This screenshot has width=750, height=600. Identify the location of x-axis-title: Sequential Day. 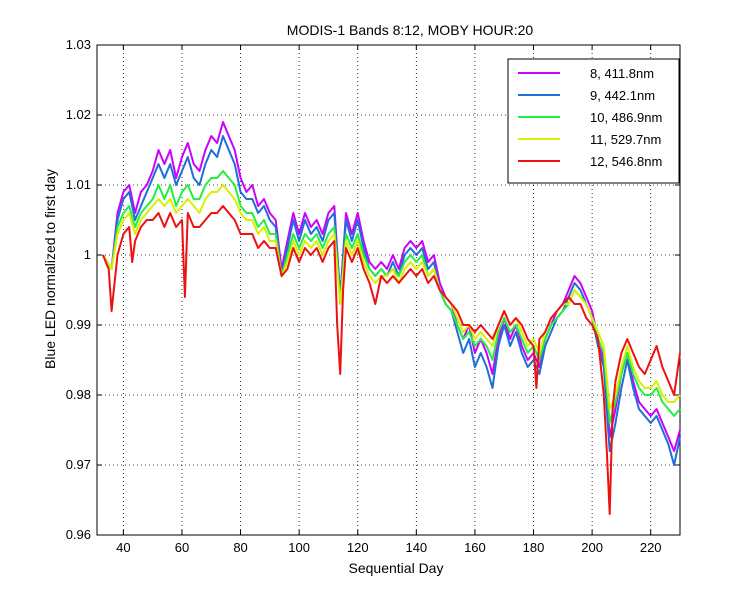
(396, 568).